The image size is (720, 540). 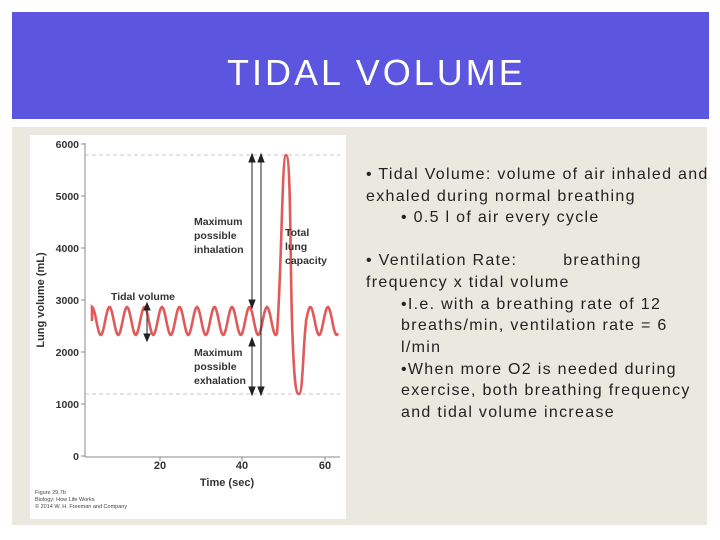 I want to click on y-tick-4000: 4000, so click(x=68, y=249).